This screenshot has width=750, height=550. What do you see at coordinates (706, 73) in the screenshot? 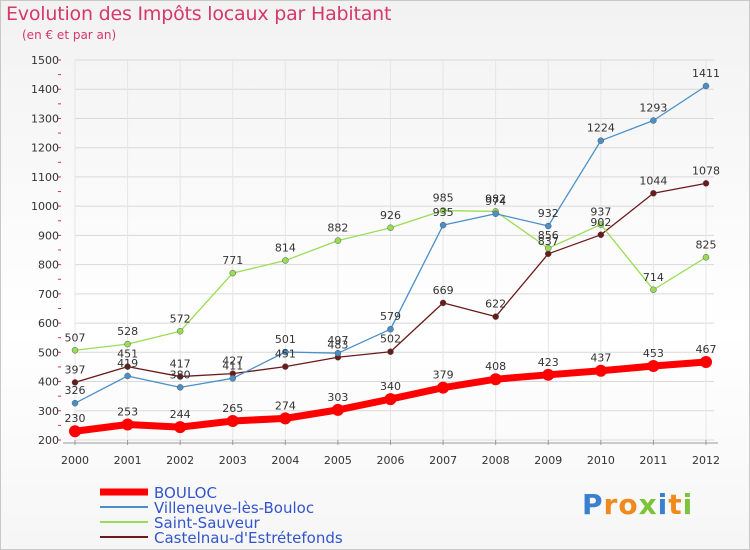
I see `data-label: 1411` at bounding box center [706, 73].